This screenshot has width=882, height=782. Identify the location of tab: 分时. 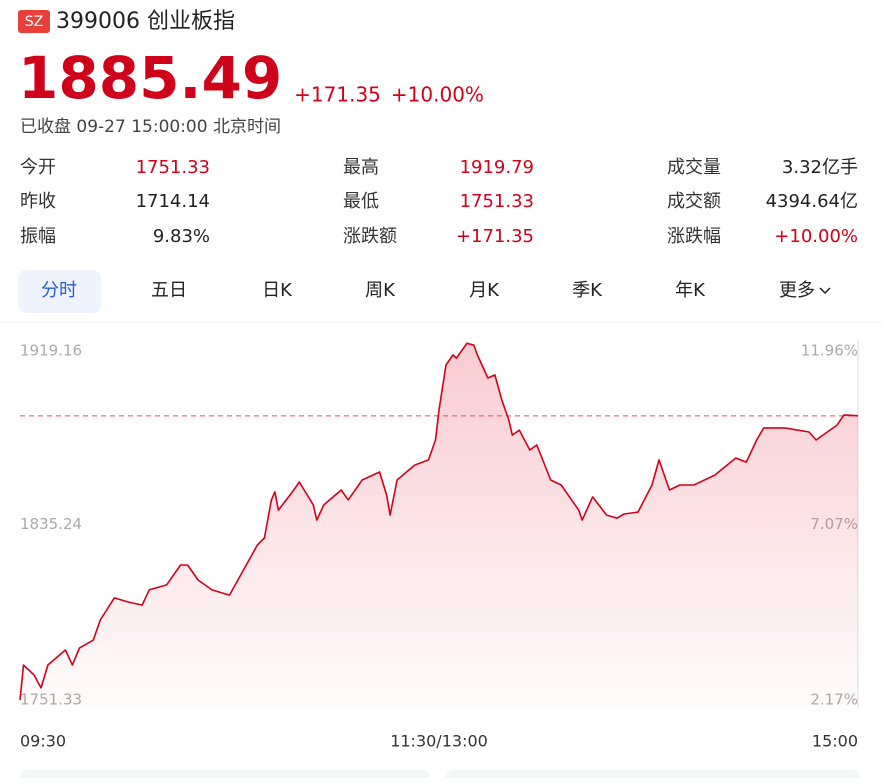
(59, 290).